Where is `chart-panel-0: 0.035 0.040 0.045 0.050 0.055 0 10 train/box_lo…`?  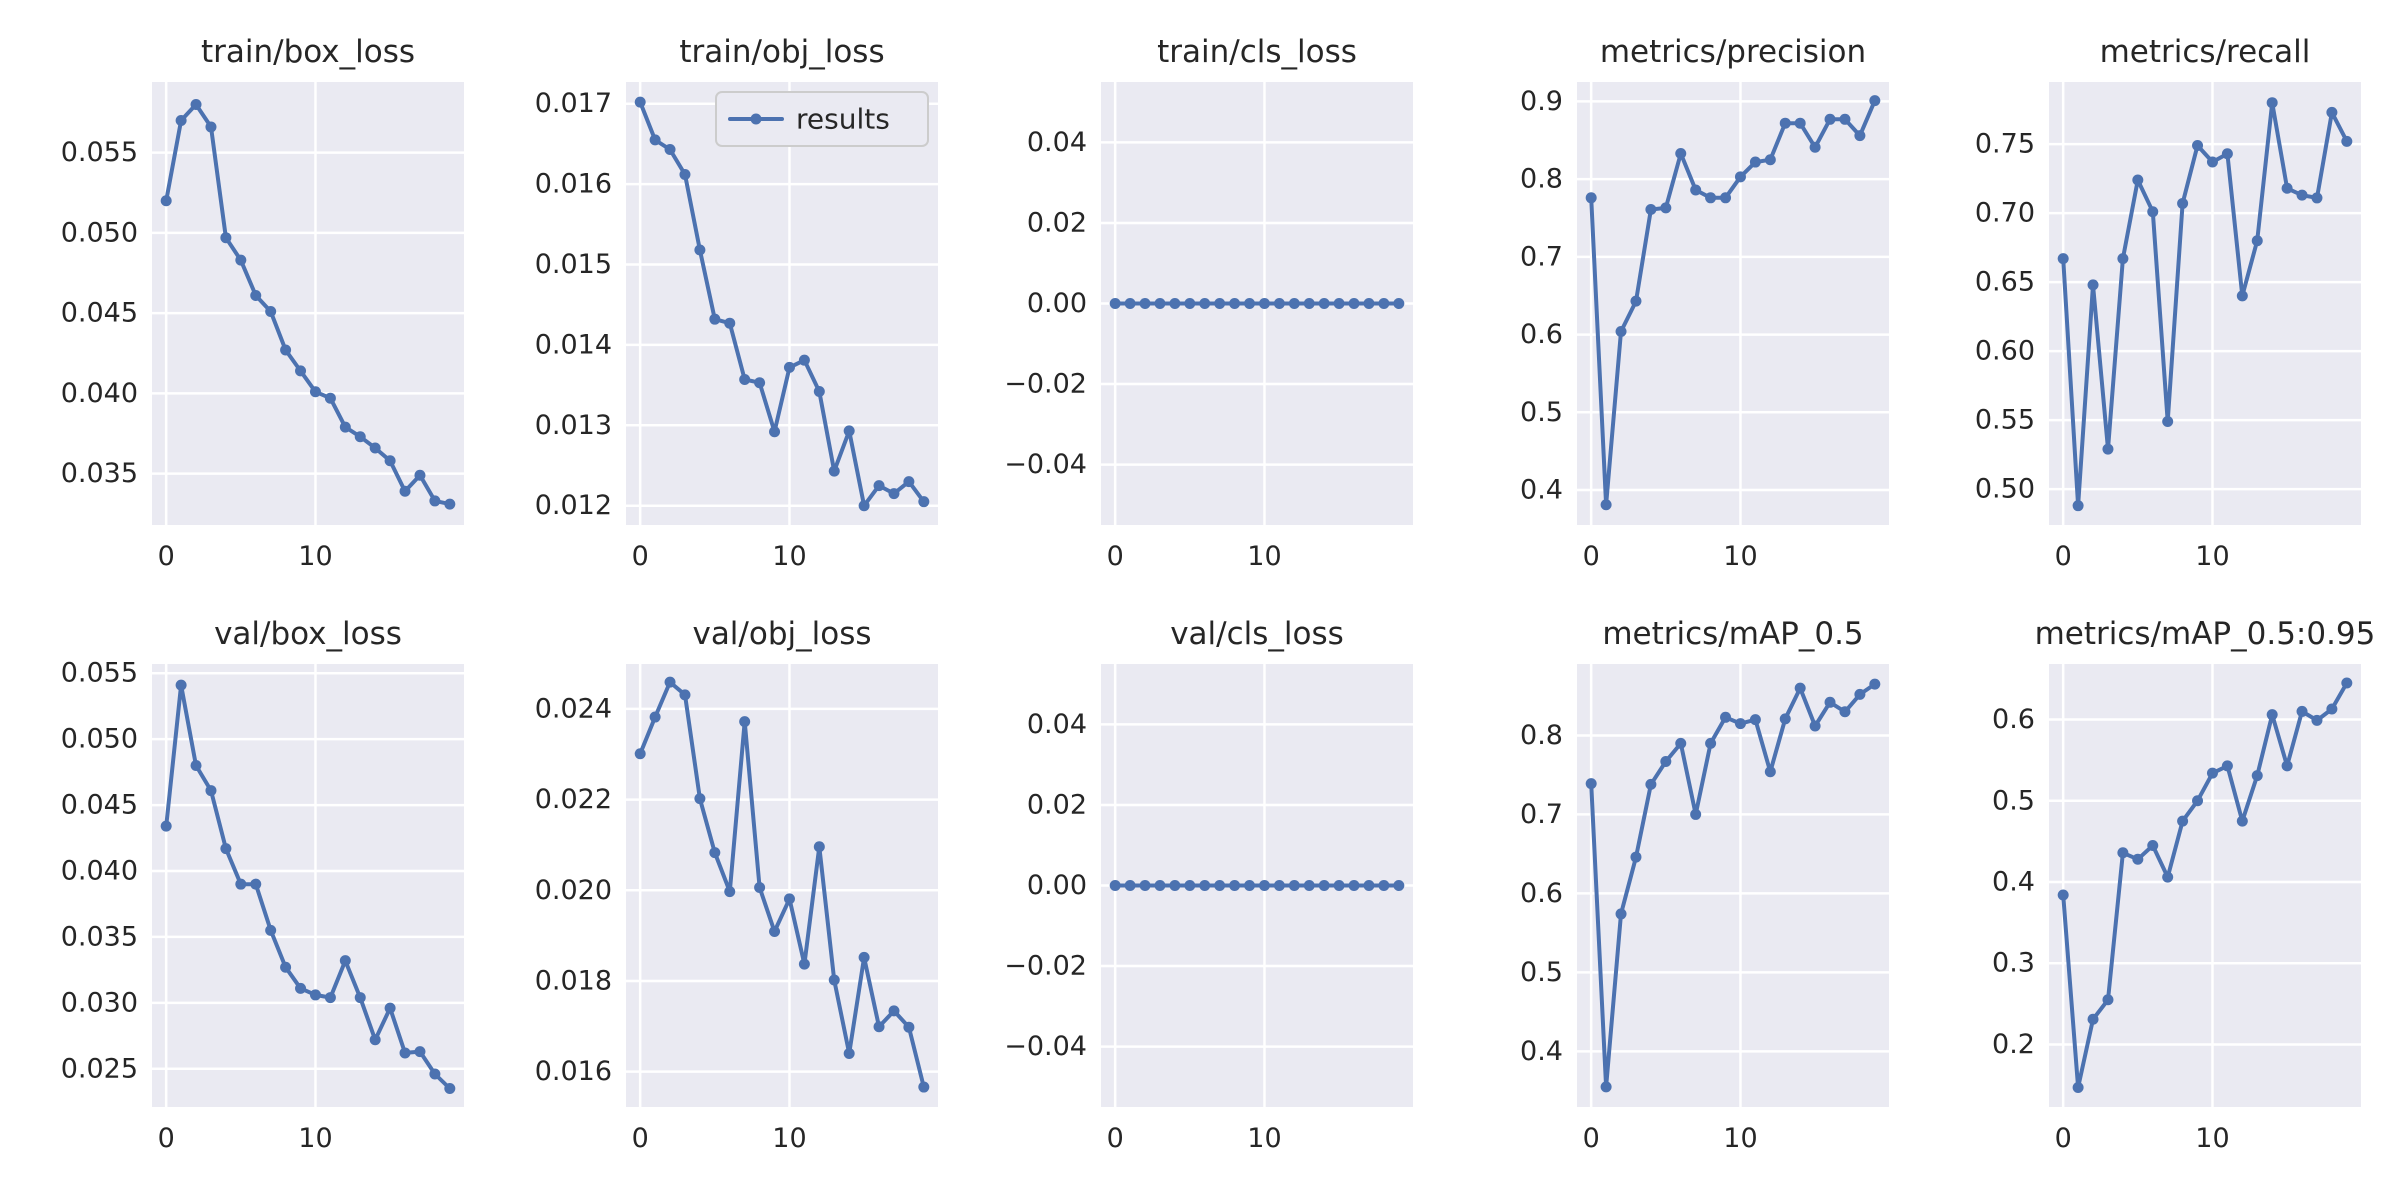 chart-panel-0: 0.035 0.040 0.045 0.050 0.055 0 10 train/box_lo… is located at coordinates (262, 303).